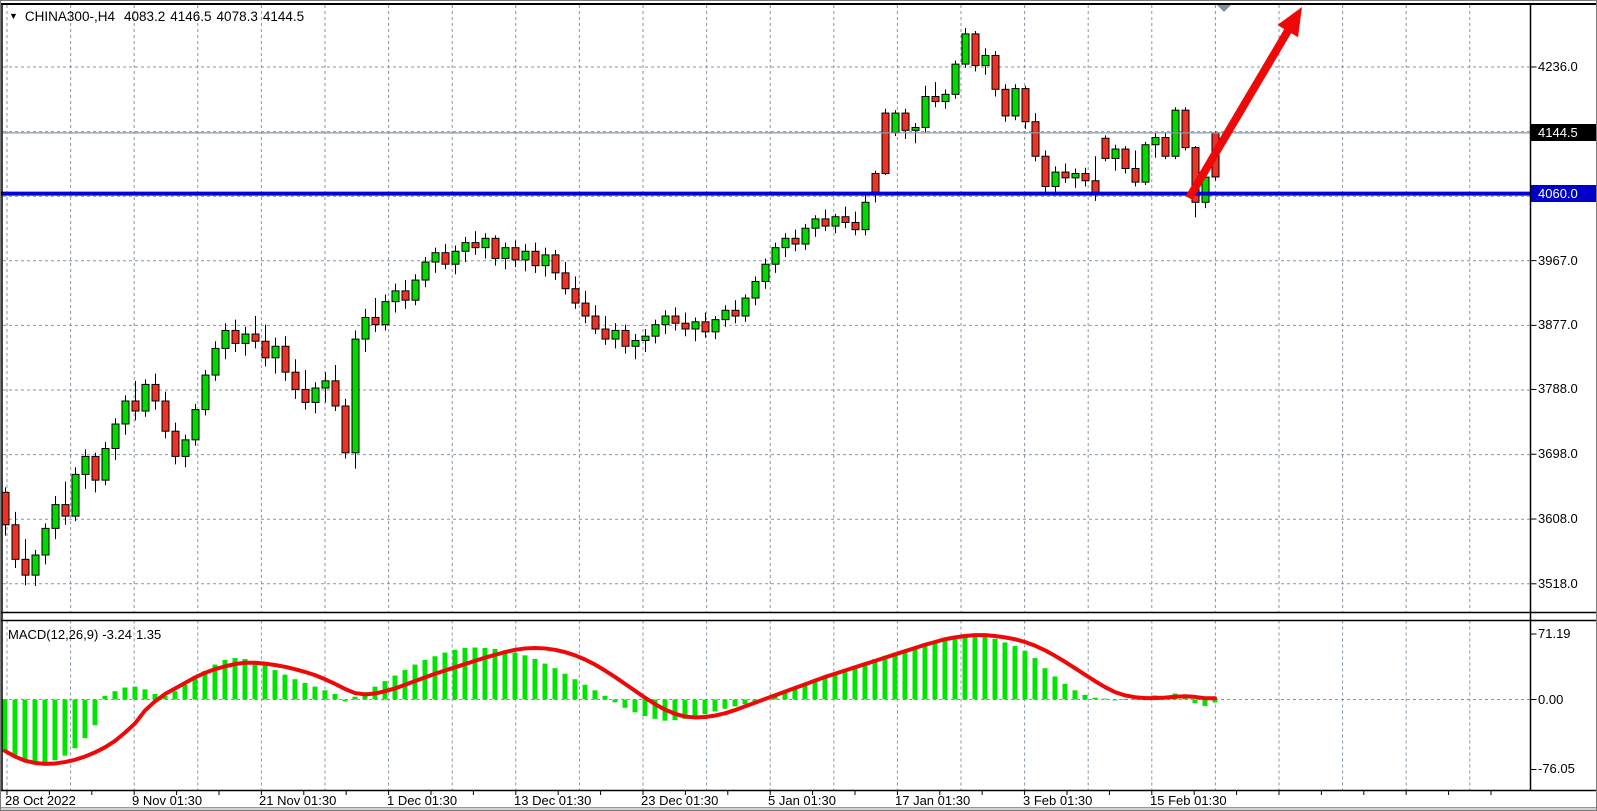 The image size is (1597, 811). Describe the element at coordinates (69, 16) in the screenshot. I see `symbol-period-label: CHINA300-,H4` at that location.